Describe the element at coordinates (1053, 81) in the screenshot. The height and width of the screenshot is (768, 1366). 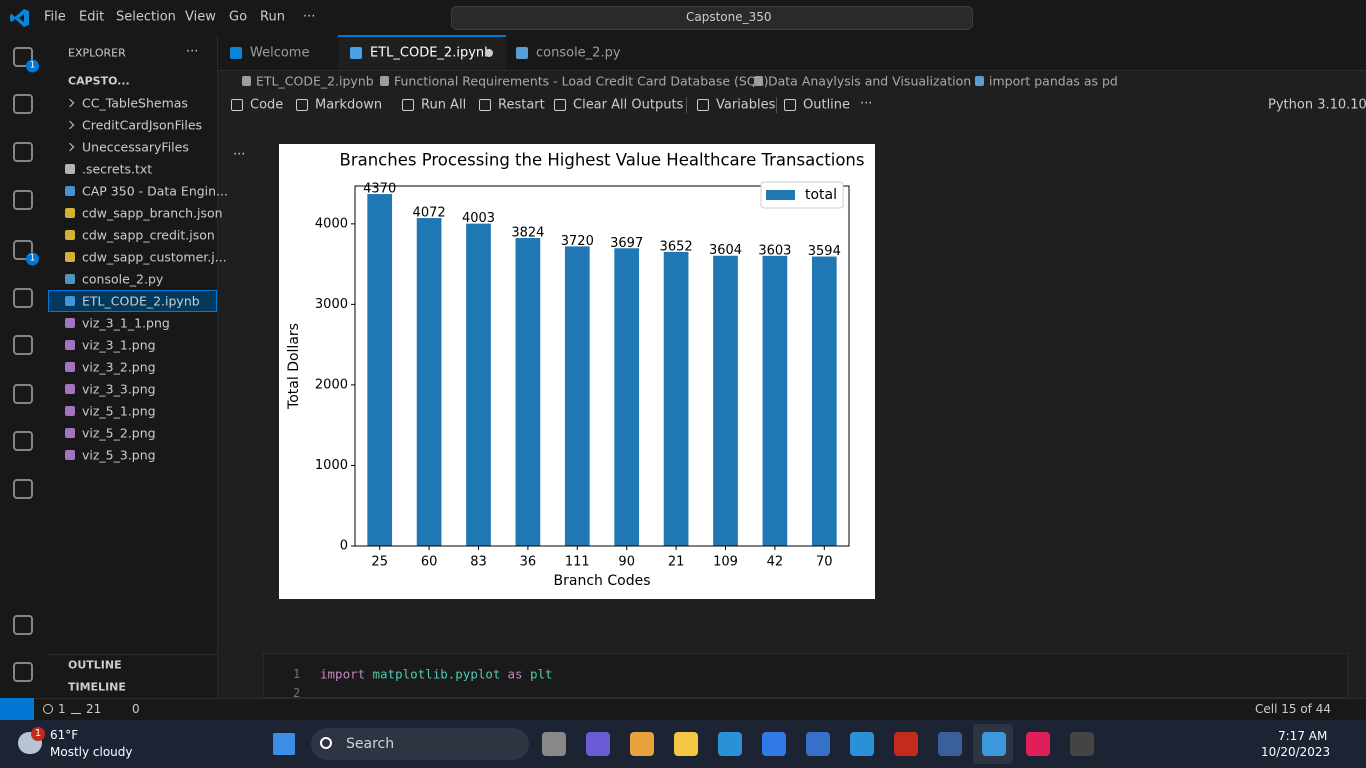
I see `breadcrumb-item: import pandas as pd` at that location.